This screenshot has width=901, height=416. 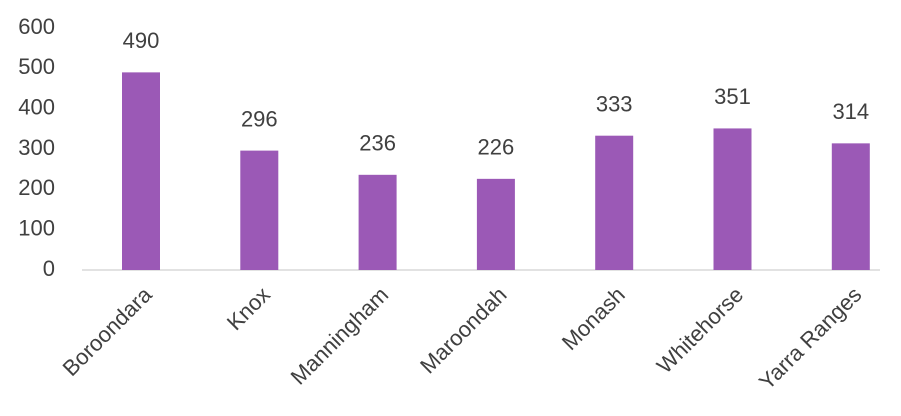 I want to click on x-tick-label: Whitehorse, so click(x=700, y=330).